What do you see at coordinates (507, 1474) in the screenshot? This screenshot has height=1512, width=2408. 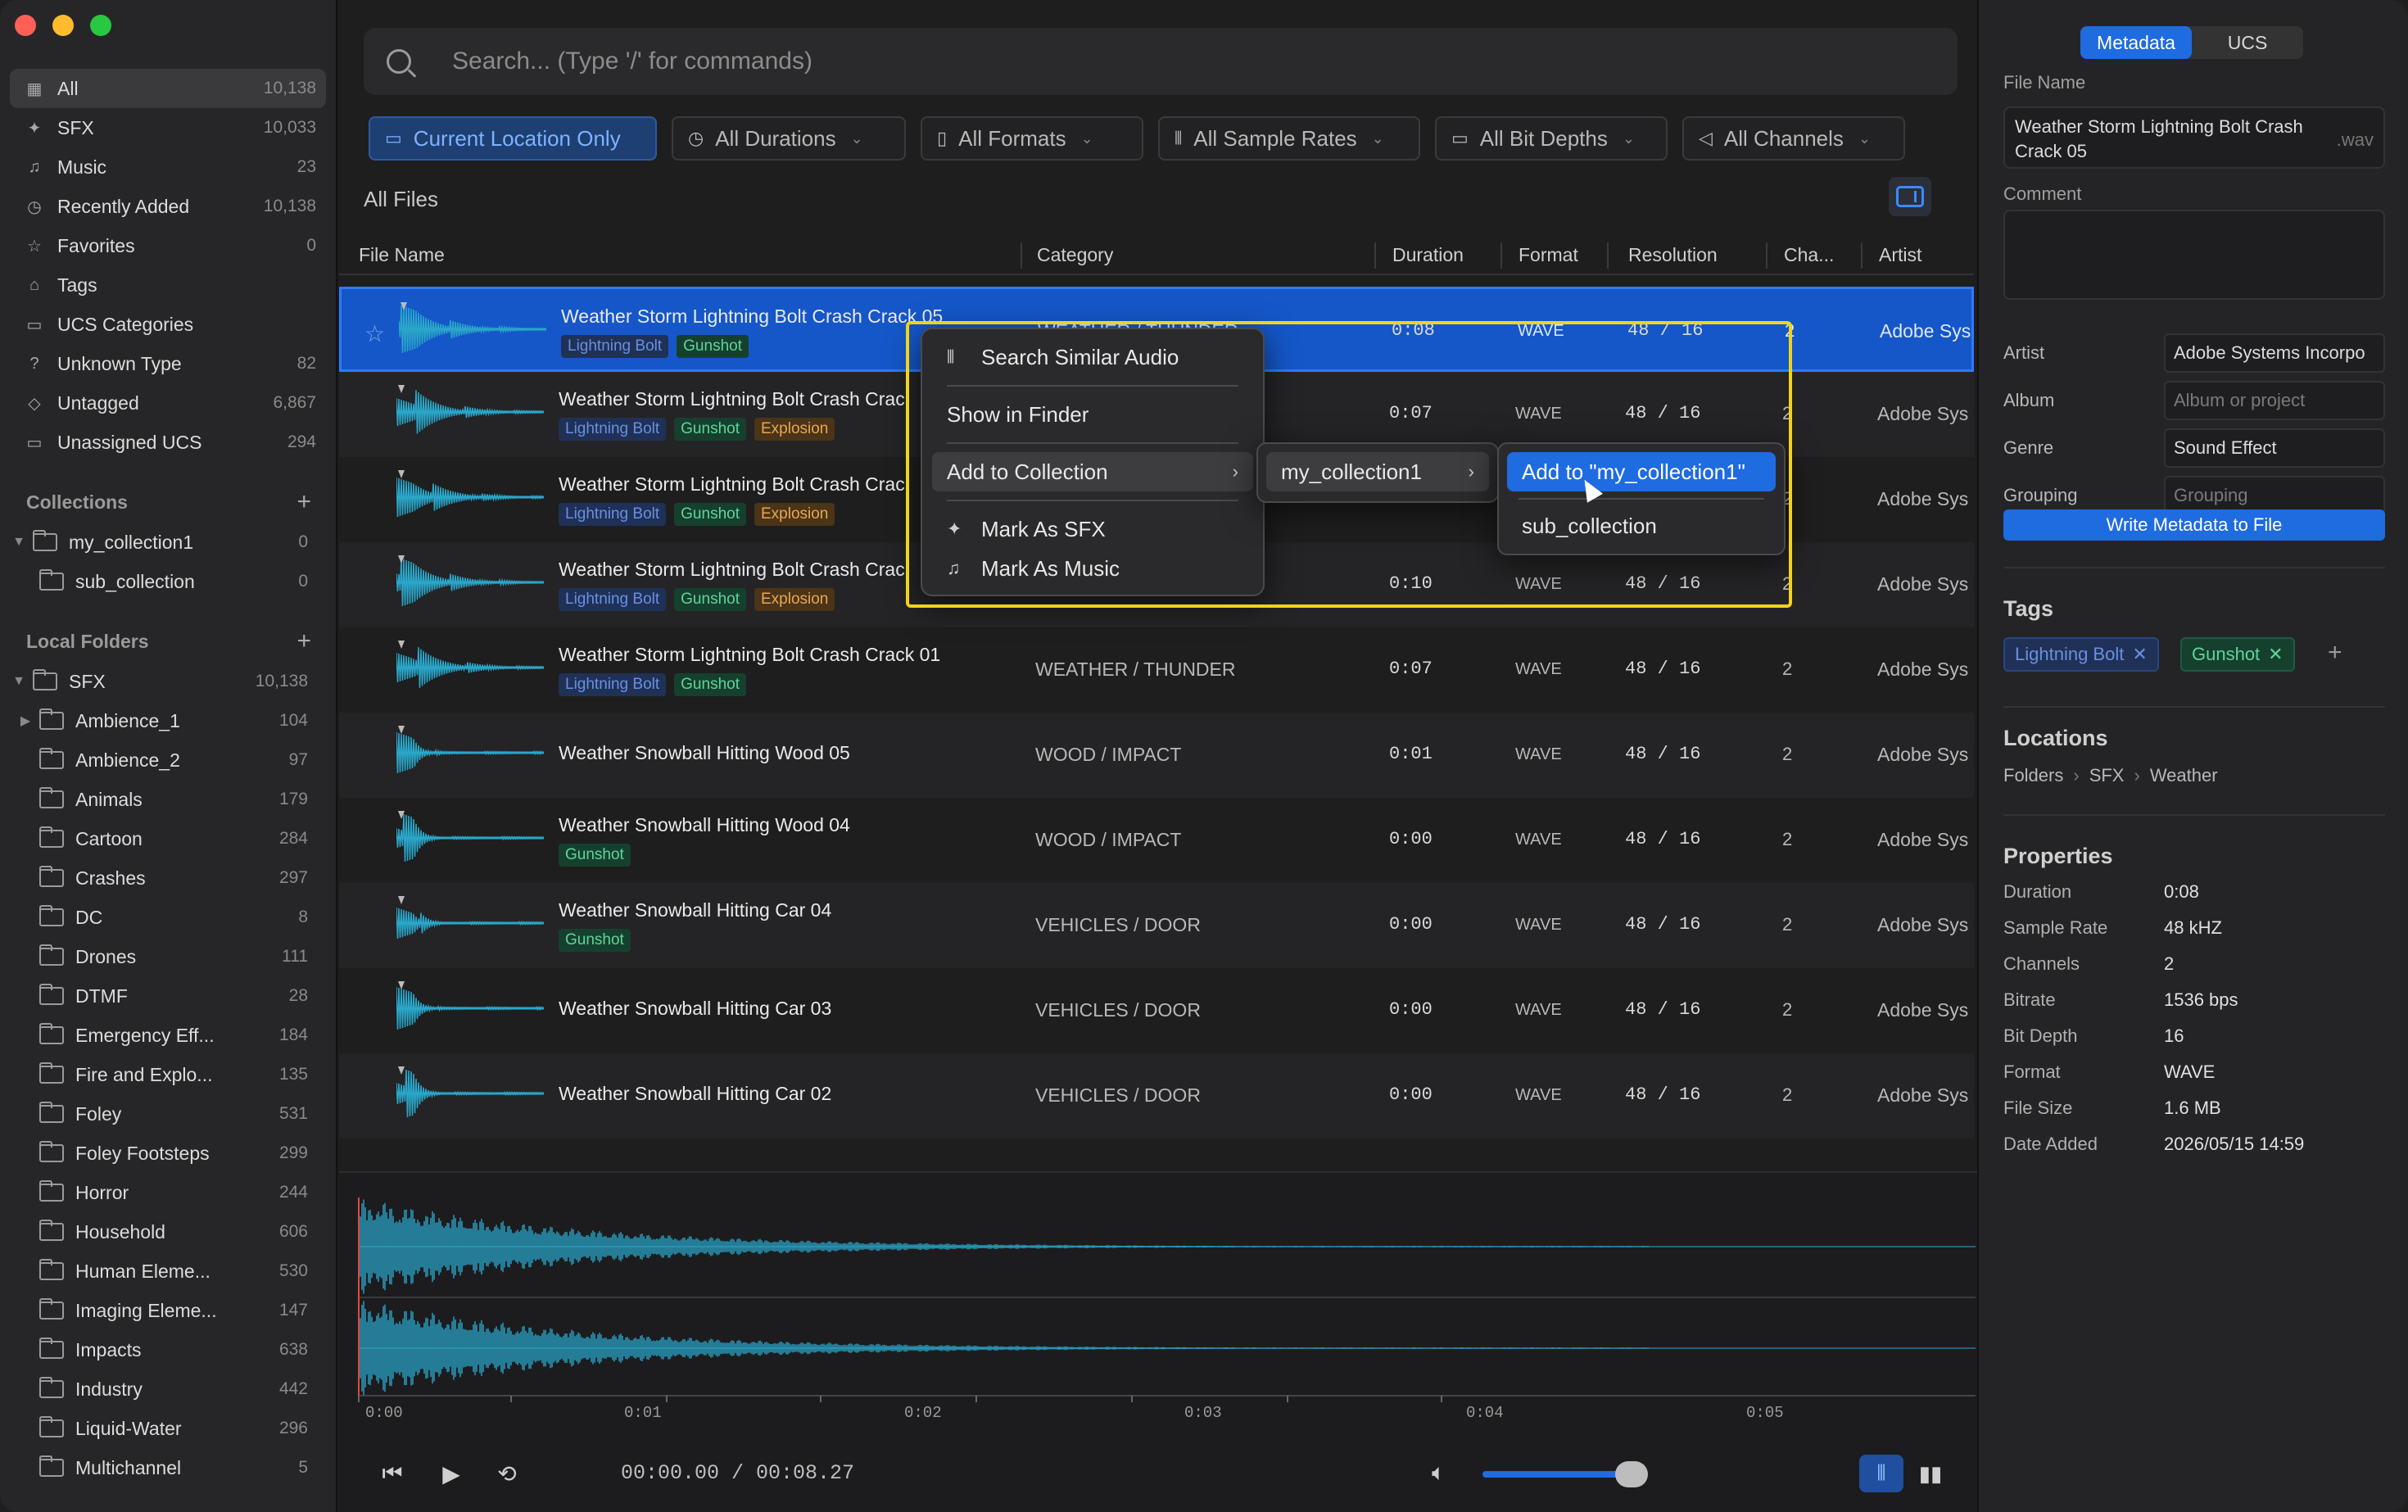 I see `loop-button: ⟲` at bounding box center [507, 1474].